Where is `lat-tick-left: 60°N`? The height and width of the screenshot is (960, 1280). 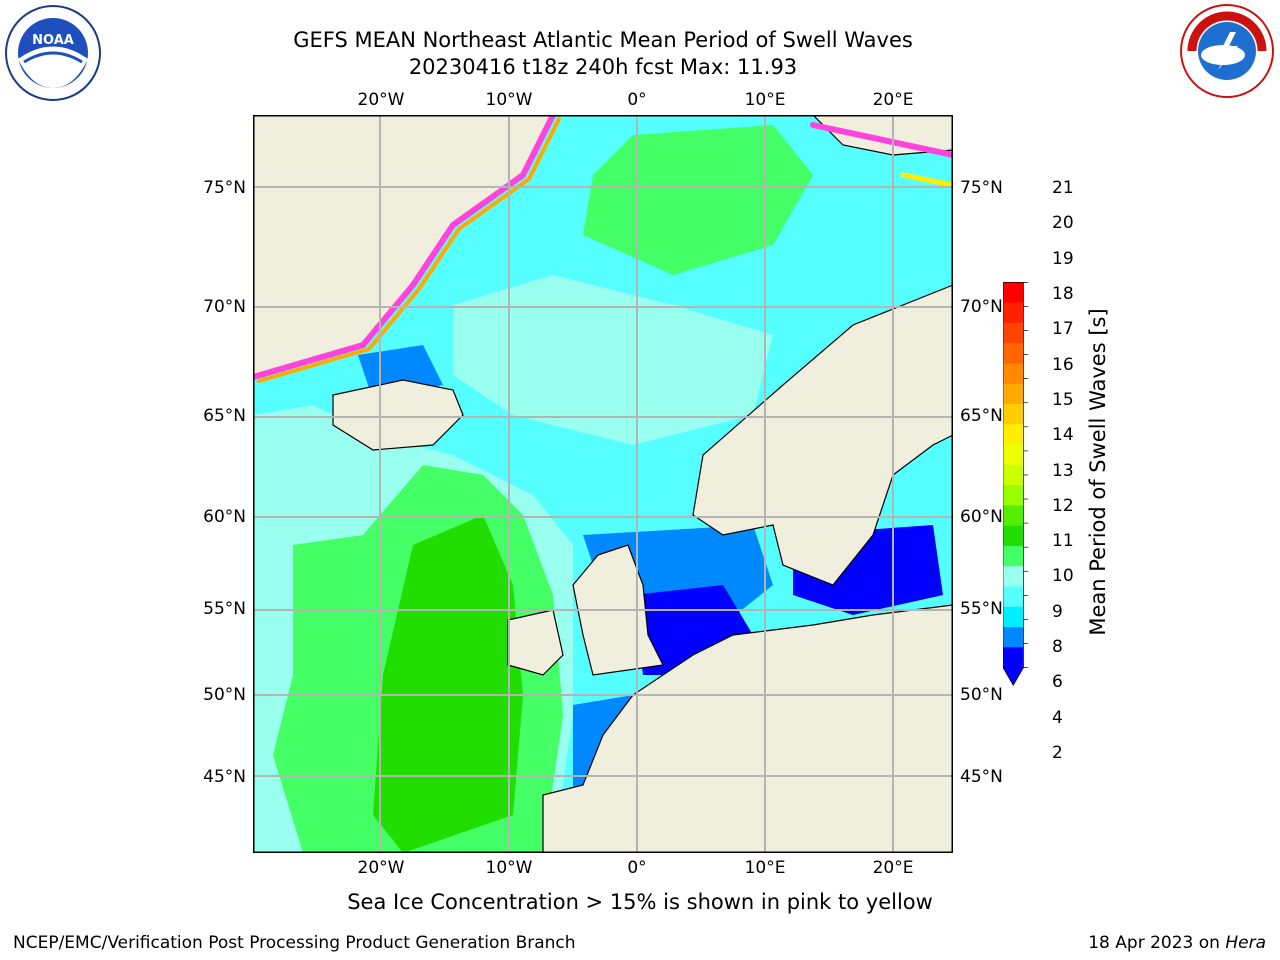
lat-tick-left: 60°N is located at coordinates (224, 517).